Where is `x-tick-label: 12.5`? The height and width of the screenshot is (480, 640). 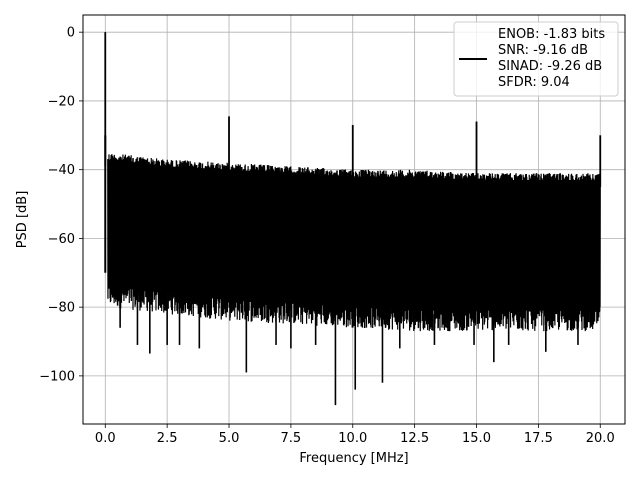 x-tick-label: 12.5 is located at coordinates (414, 438).